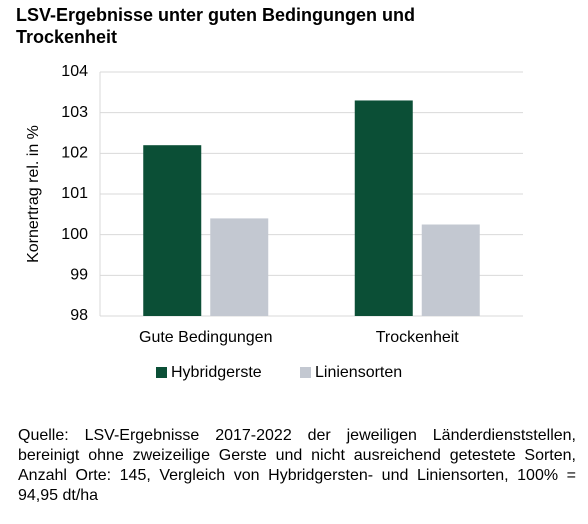  I want to click on y-axis-label: Kornertrag rel. in %, so click(33, 194).